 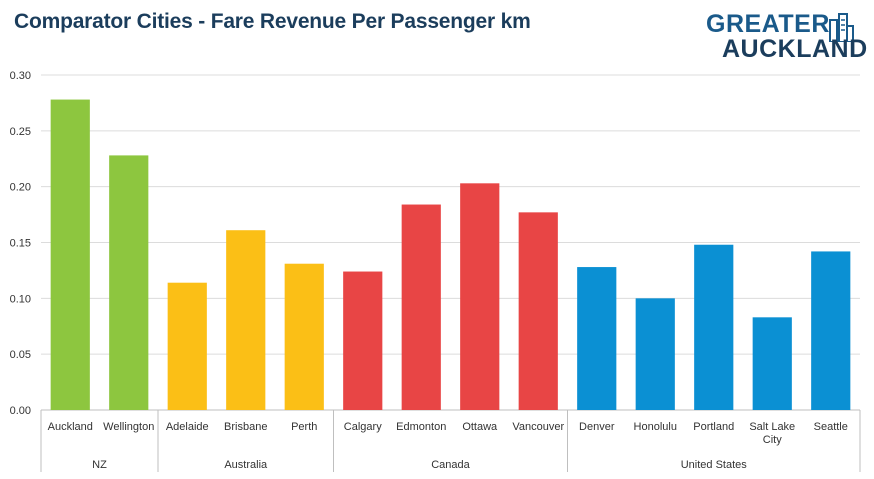 What do you see at coordinates (363, 427) in the screenshot?
I see `category-label: Calgary` at bounding box center [363, 427].